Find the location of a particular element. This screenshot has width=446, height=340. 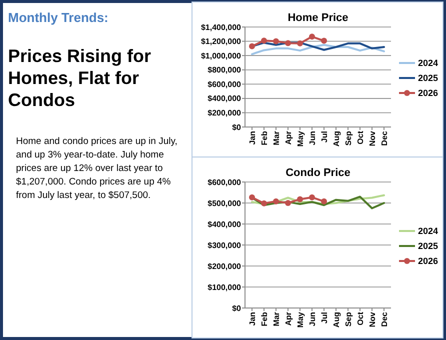

chart-title: Home Price is located at coordinates (318, 18).